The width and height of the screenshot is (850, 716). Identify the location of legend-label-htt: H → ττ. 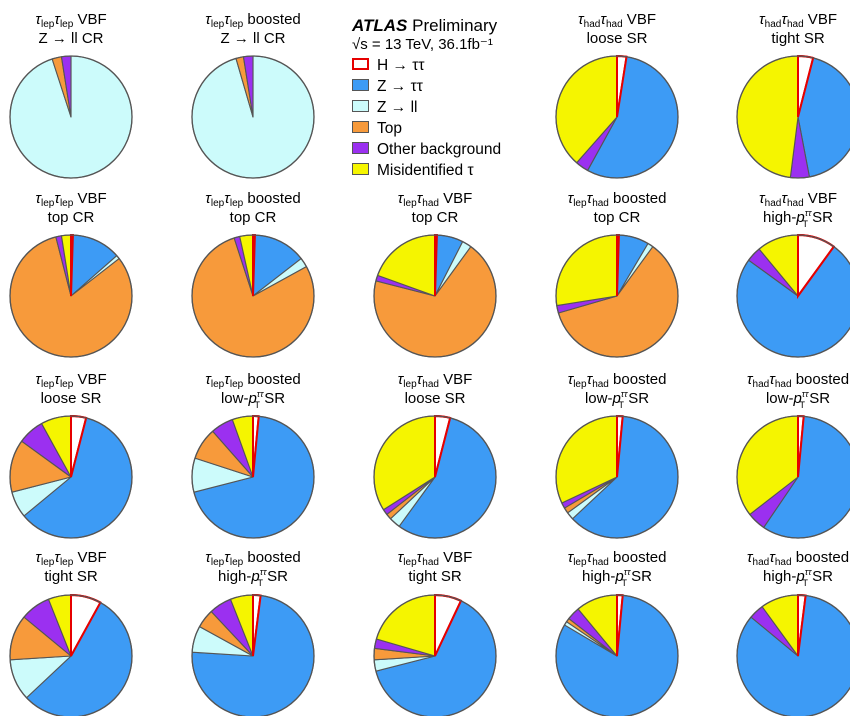
(401, 65).